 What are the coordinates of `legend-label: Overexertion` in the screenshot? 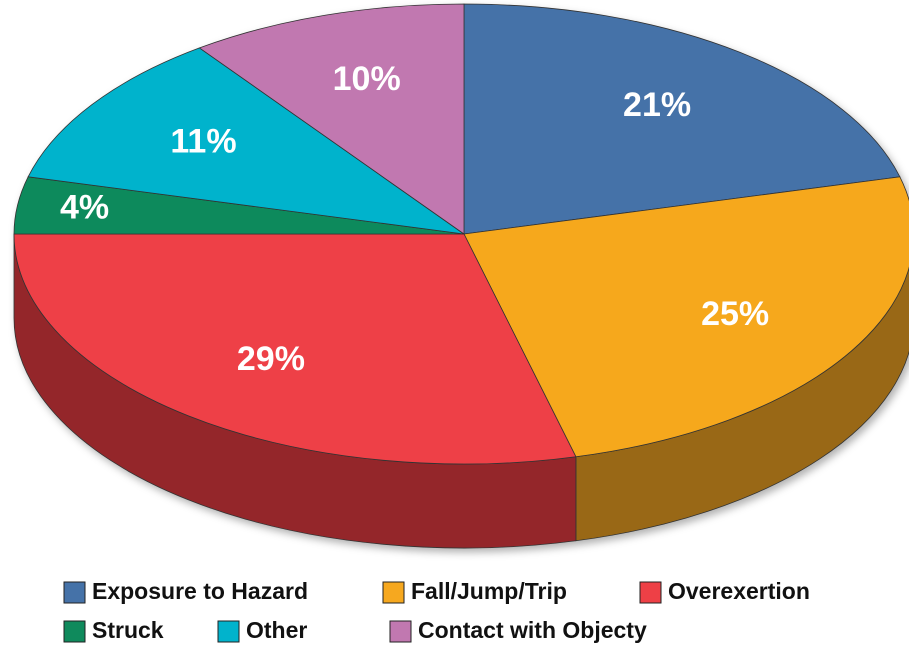 It's located at (739, 591).